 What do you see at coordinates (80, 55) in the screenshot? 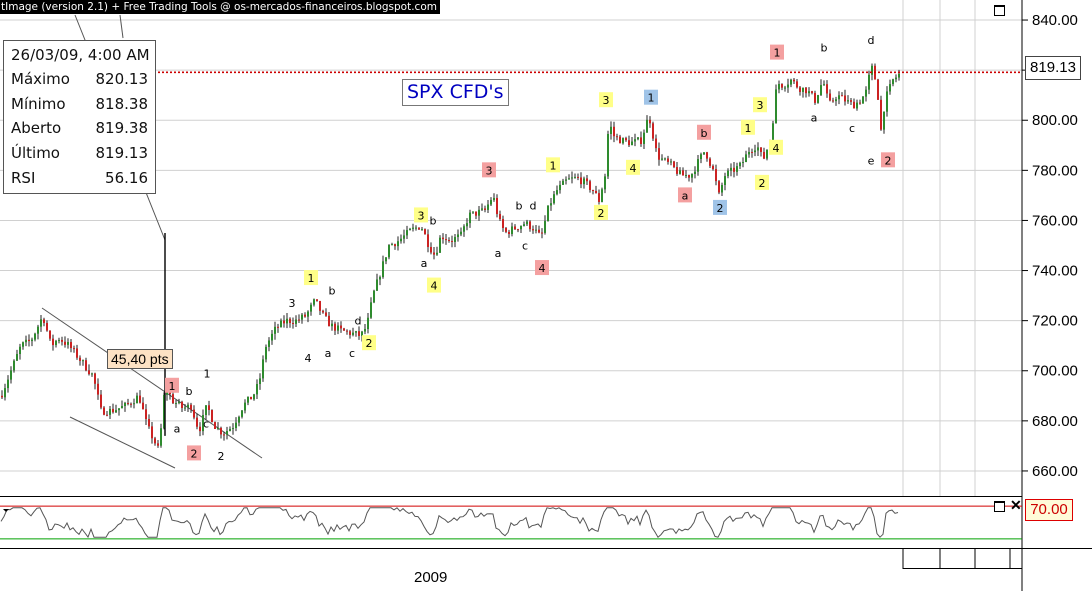
I see `info-date: 26/03/09, 4:00 AM` at bounding box center [80, 55].